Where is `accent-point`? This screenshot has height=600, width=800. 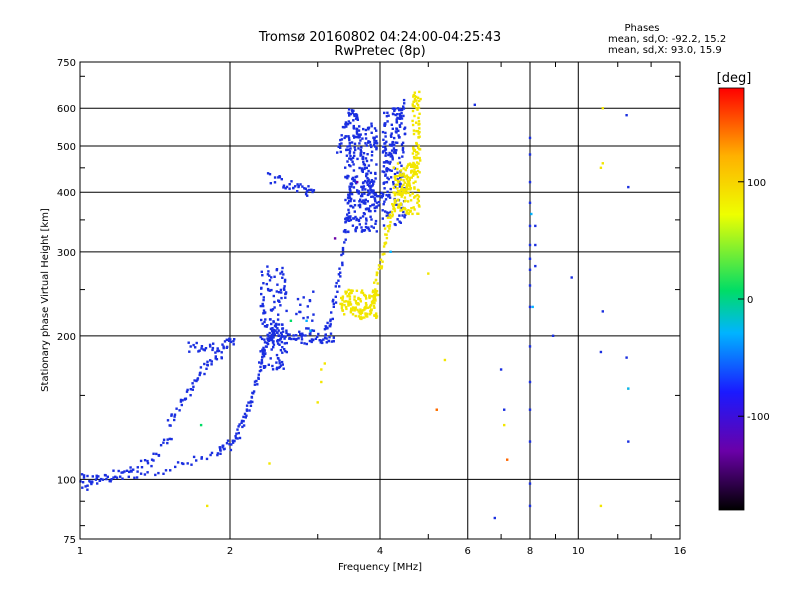
accent-point is located at coordinates (390, 251).